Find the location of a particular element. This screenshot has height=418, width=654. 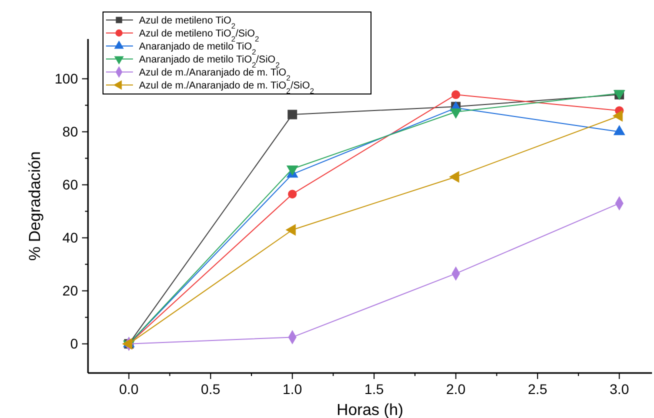

y-tick-label: 60 is located at coordinates (70, 184).